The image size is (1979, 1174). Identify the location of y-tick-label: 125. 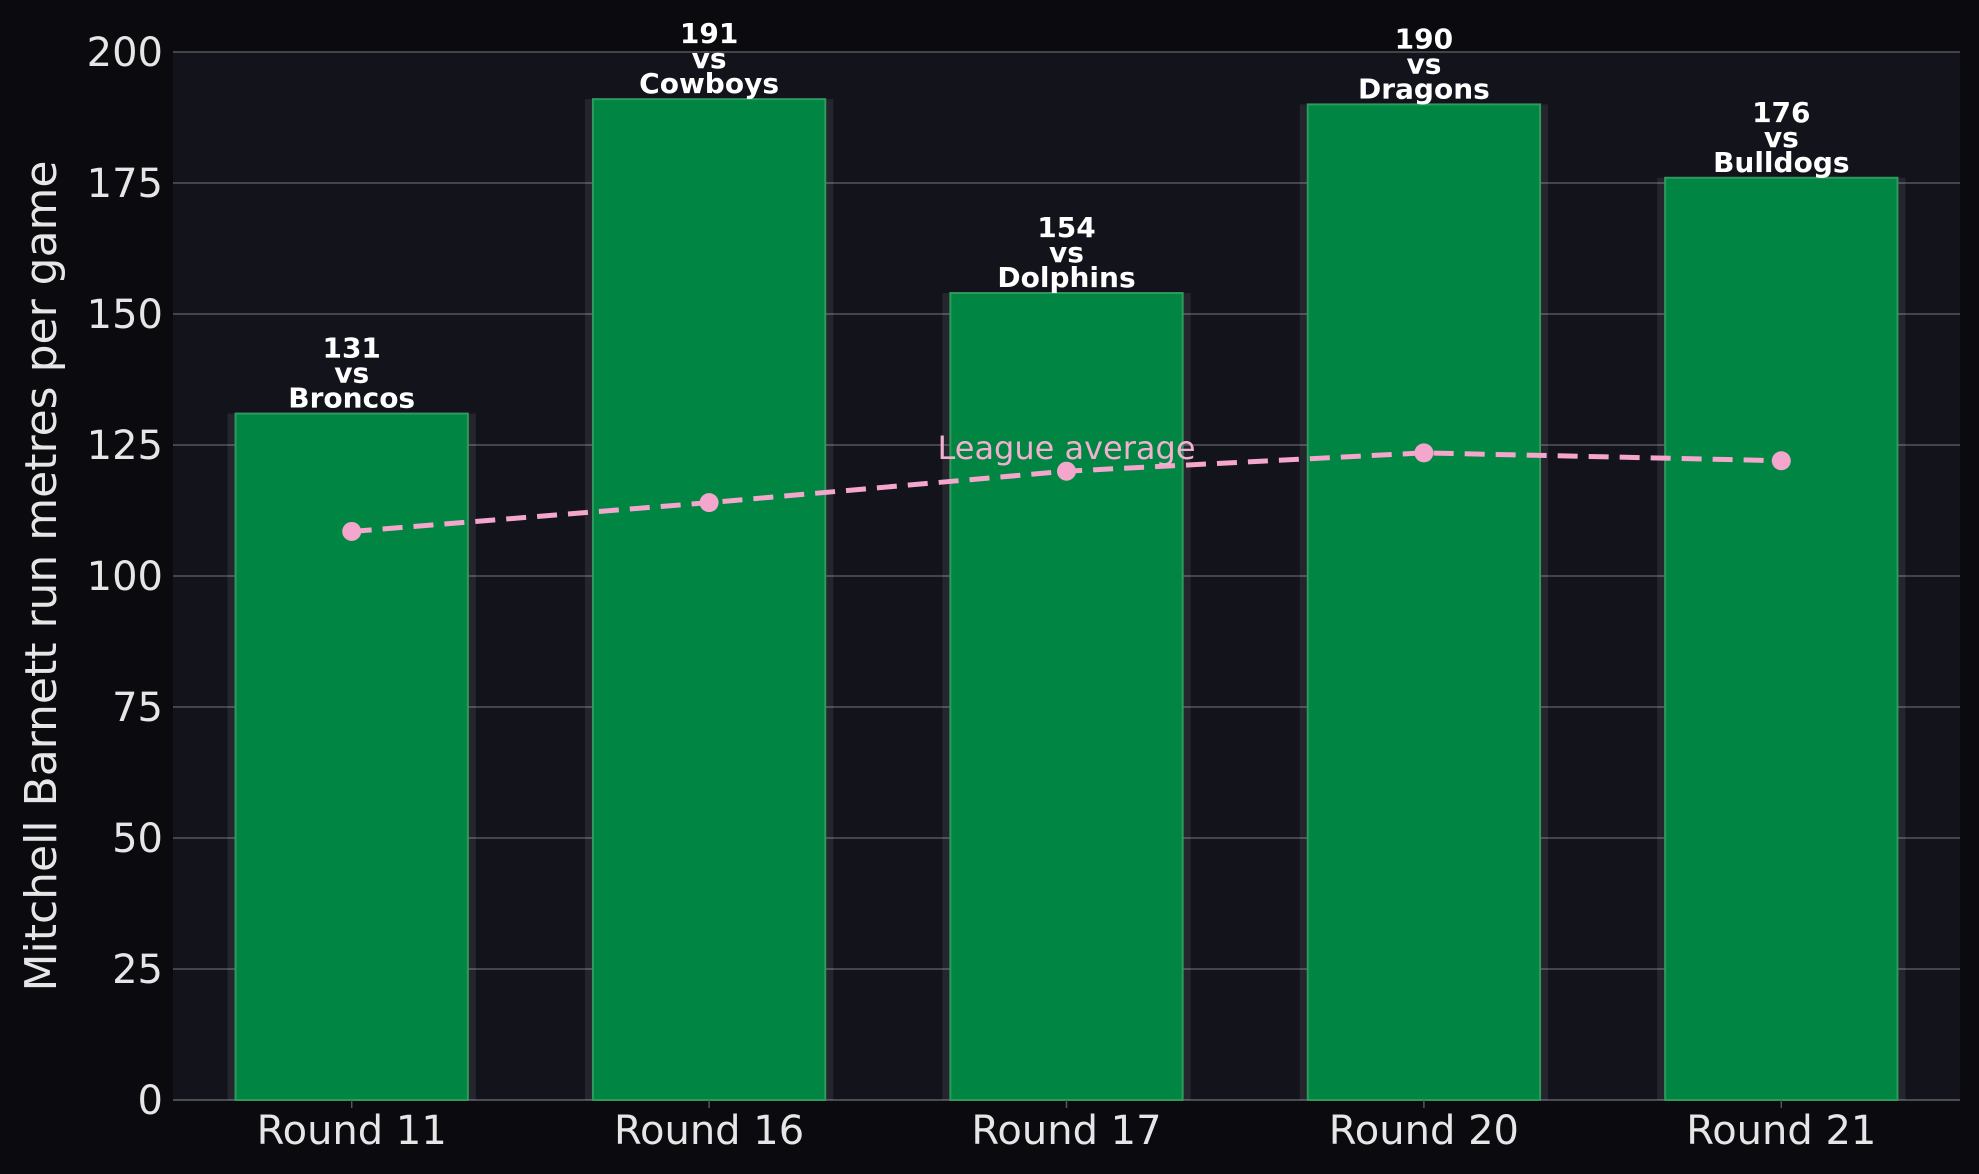
(125, 446).